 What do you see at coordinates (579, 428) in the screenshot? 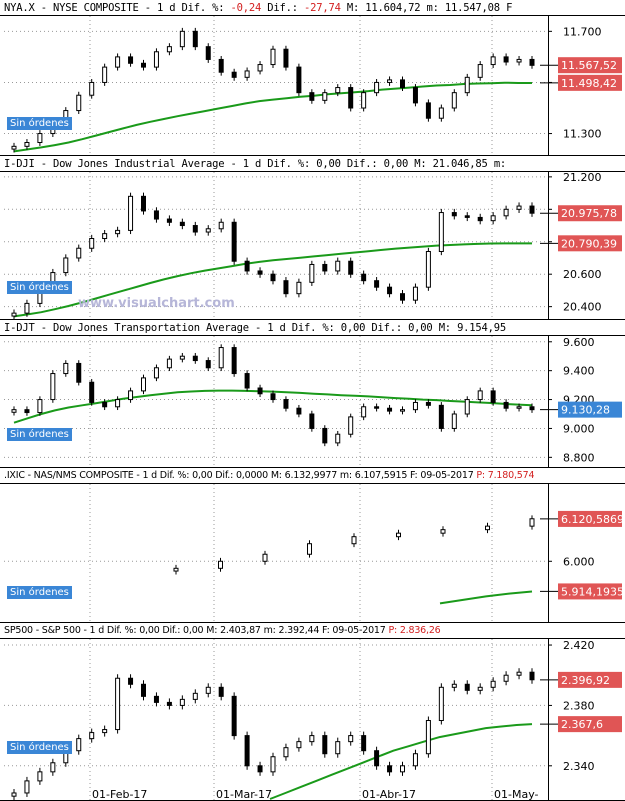
I see `y-tick-label: 9.000` at bounding box center [579, 428].